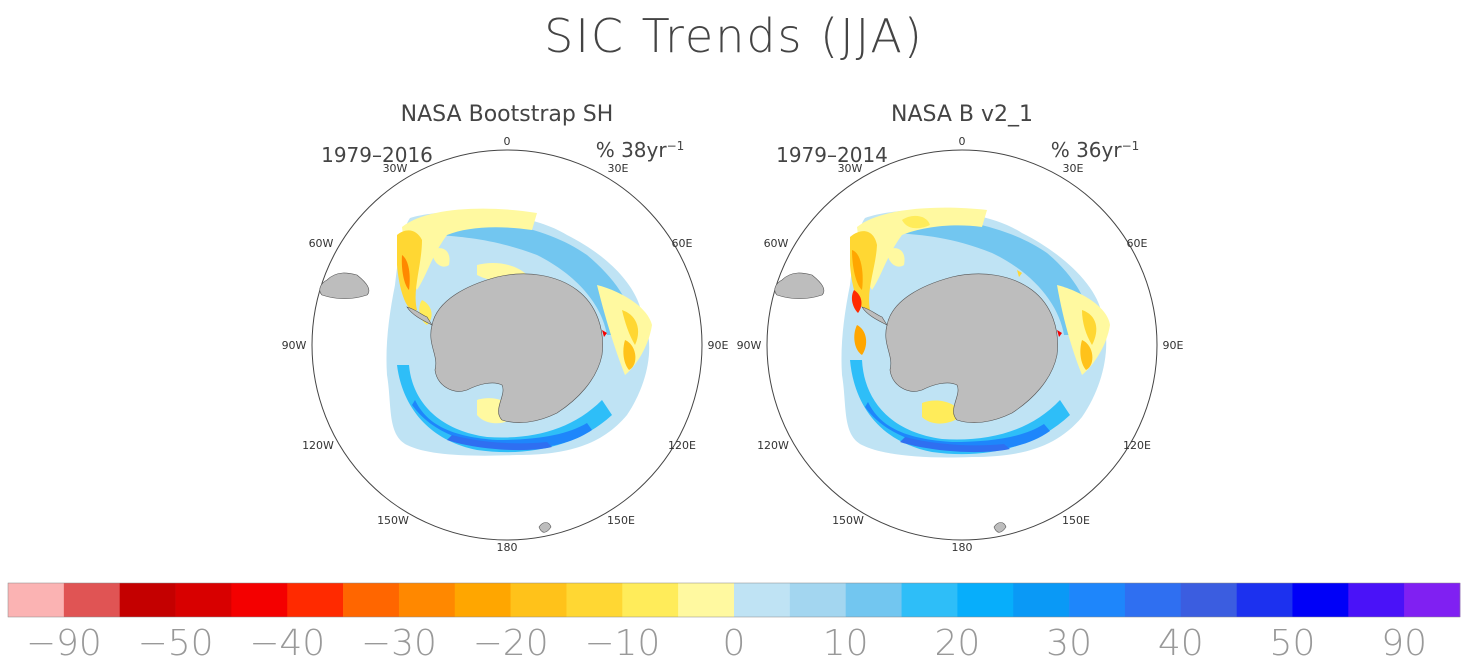 The image size is (1468, 665). What do you see at coordinates (1069, 643) in the screenshot?
I see `colorbar-label: 30` at bounding box center [1069, 643].